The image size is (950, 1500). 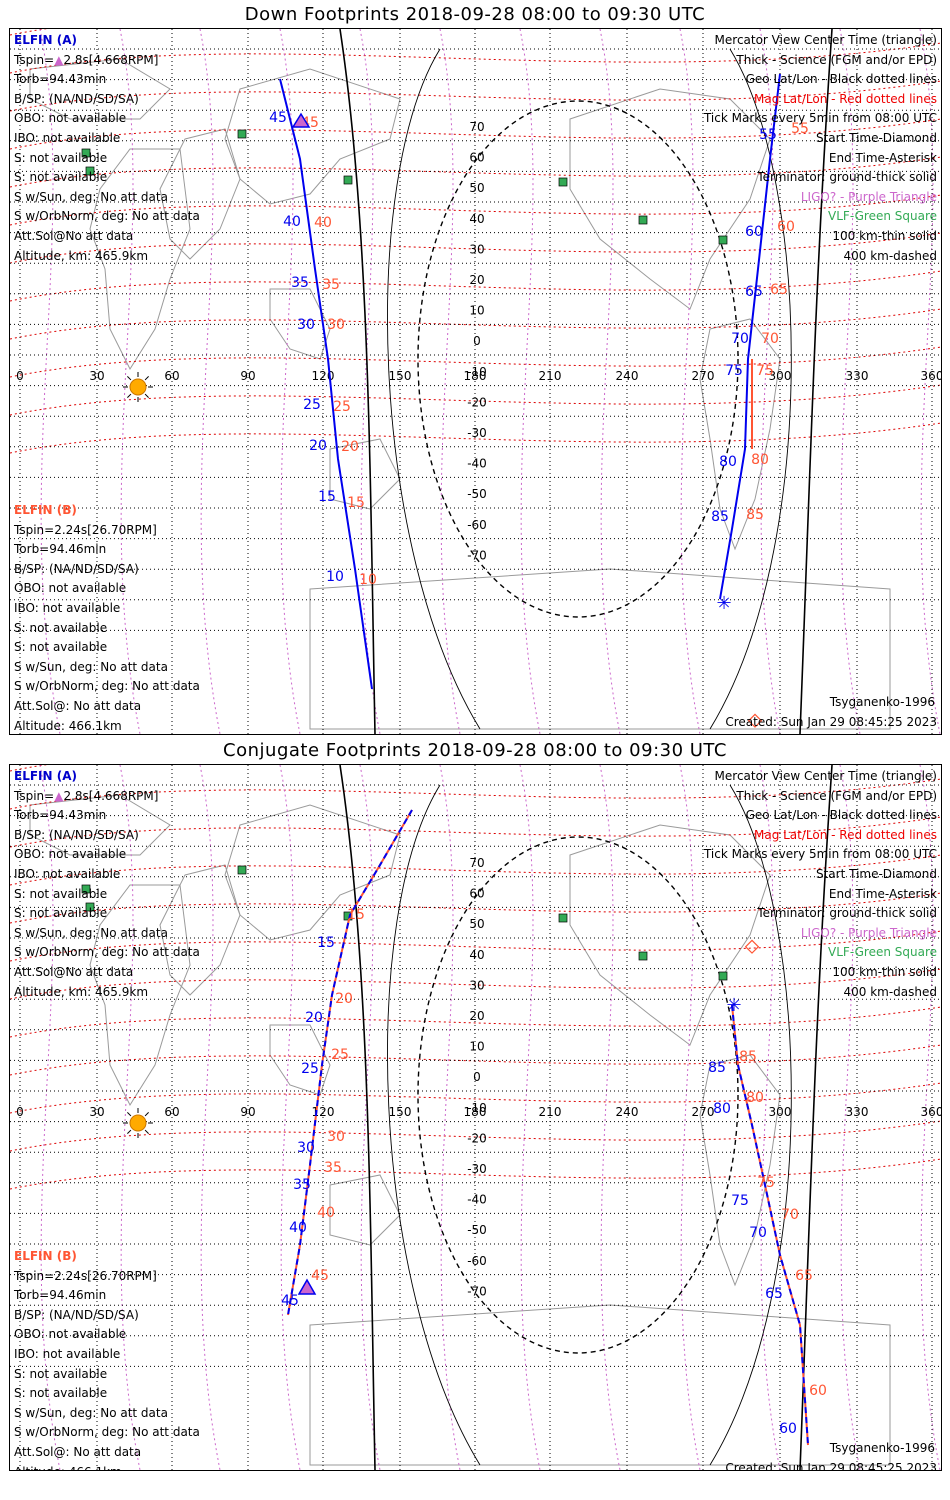 I want to click on elfin-a-tick-label: 55, so click(x=768, y=135).